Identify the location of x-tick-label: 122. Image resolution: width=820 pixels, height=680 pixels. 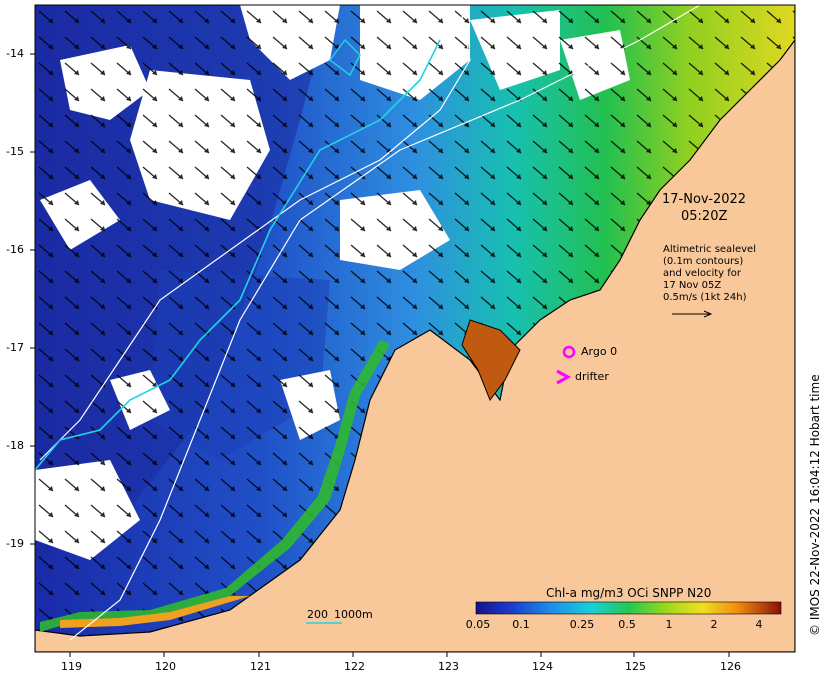
(354, 666).